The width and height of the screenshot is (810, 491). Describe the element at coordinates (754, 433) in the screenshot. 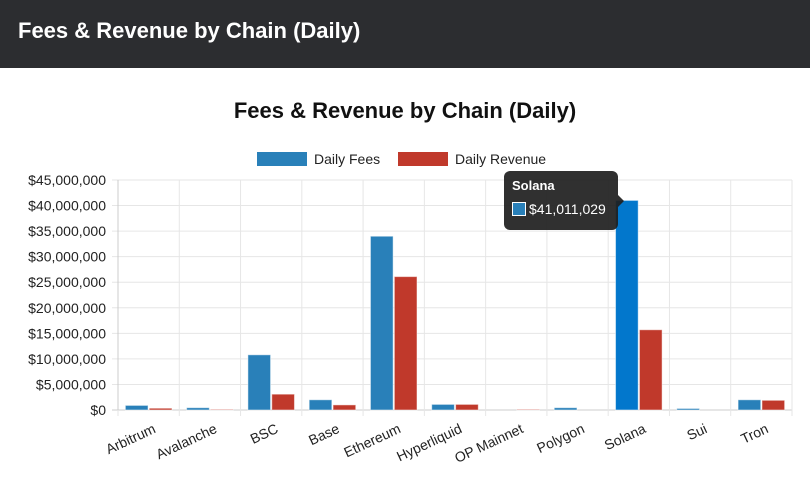

I see `x-tick-label: Tron` at that location.